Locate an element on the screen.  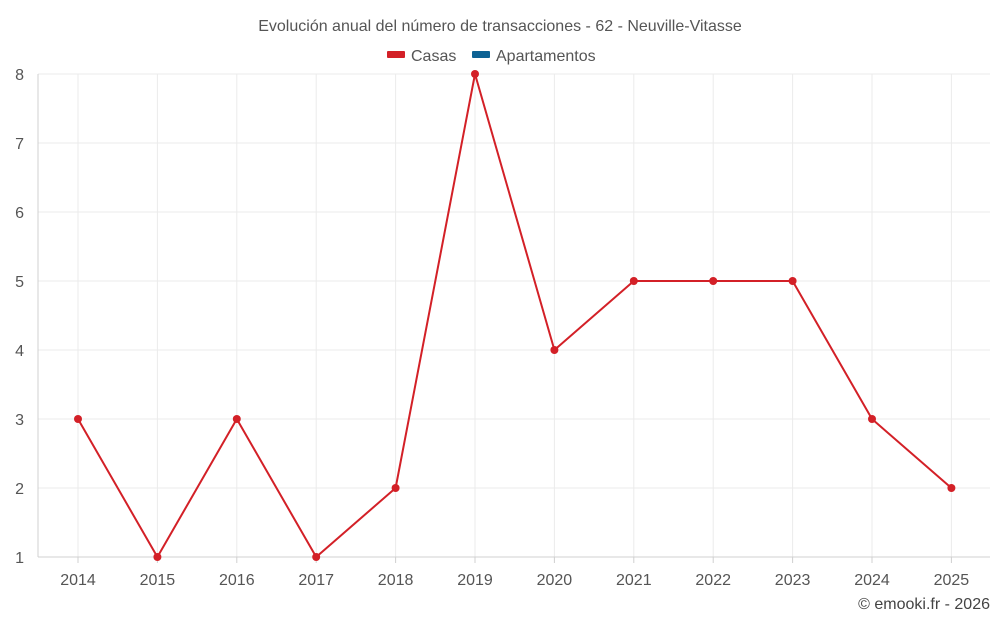
credit-text: © emooki.fr - 2026 is located at coordinates (924, 604).